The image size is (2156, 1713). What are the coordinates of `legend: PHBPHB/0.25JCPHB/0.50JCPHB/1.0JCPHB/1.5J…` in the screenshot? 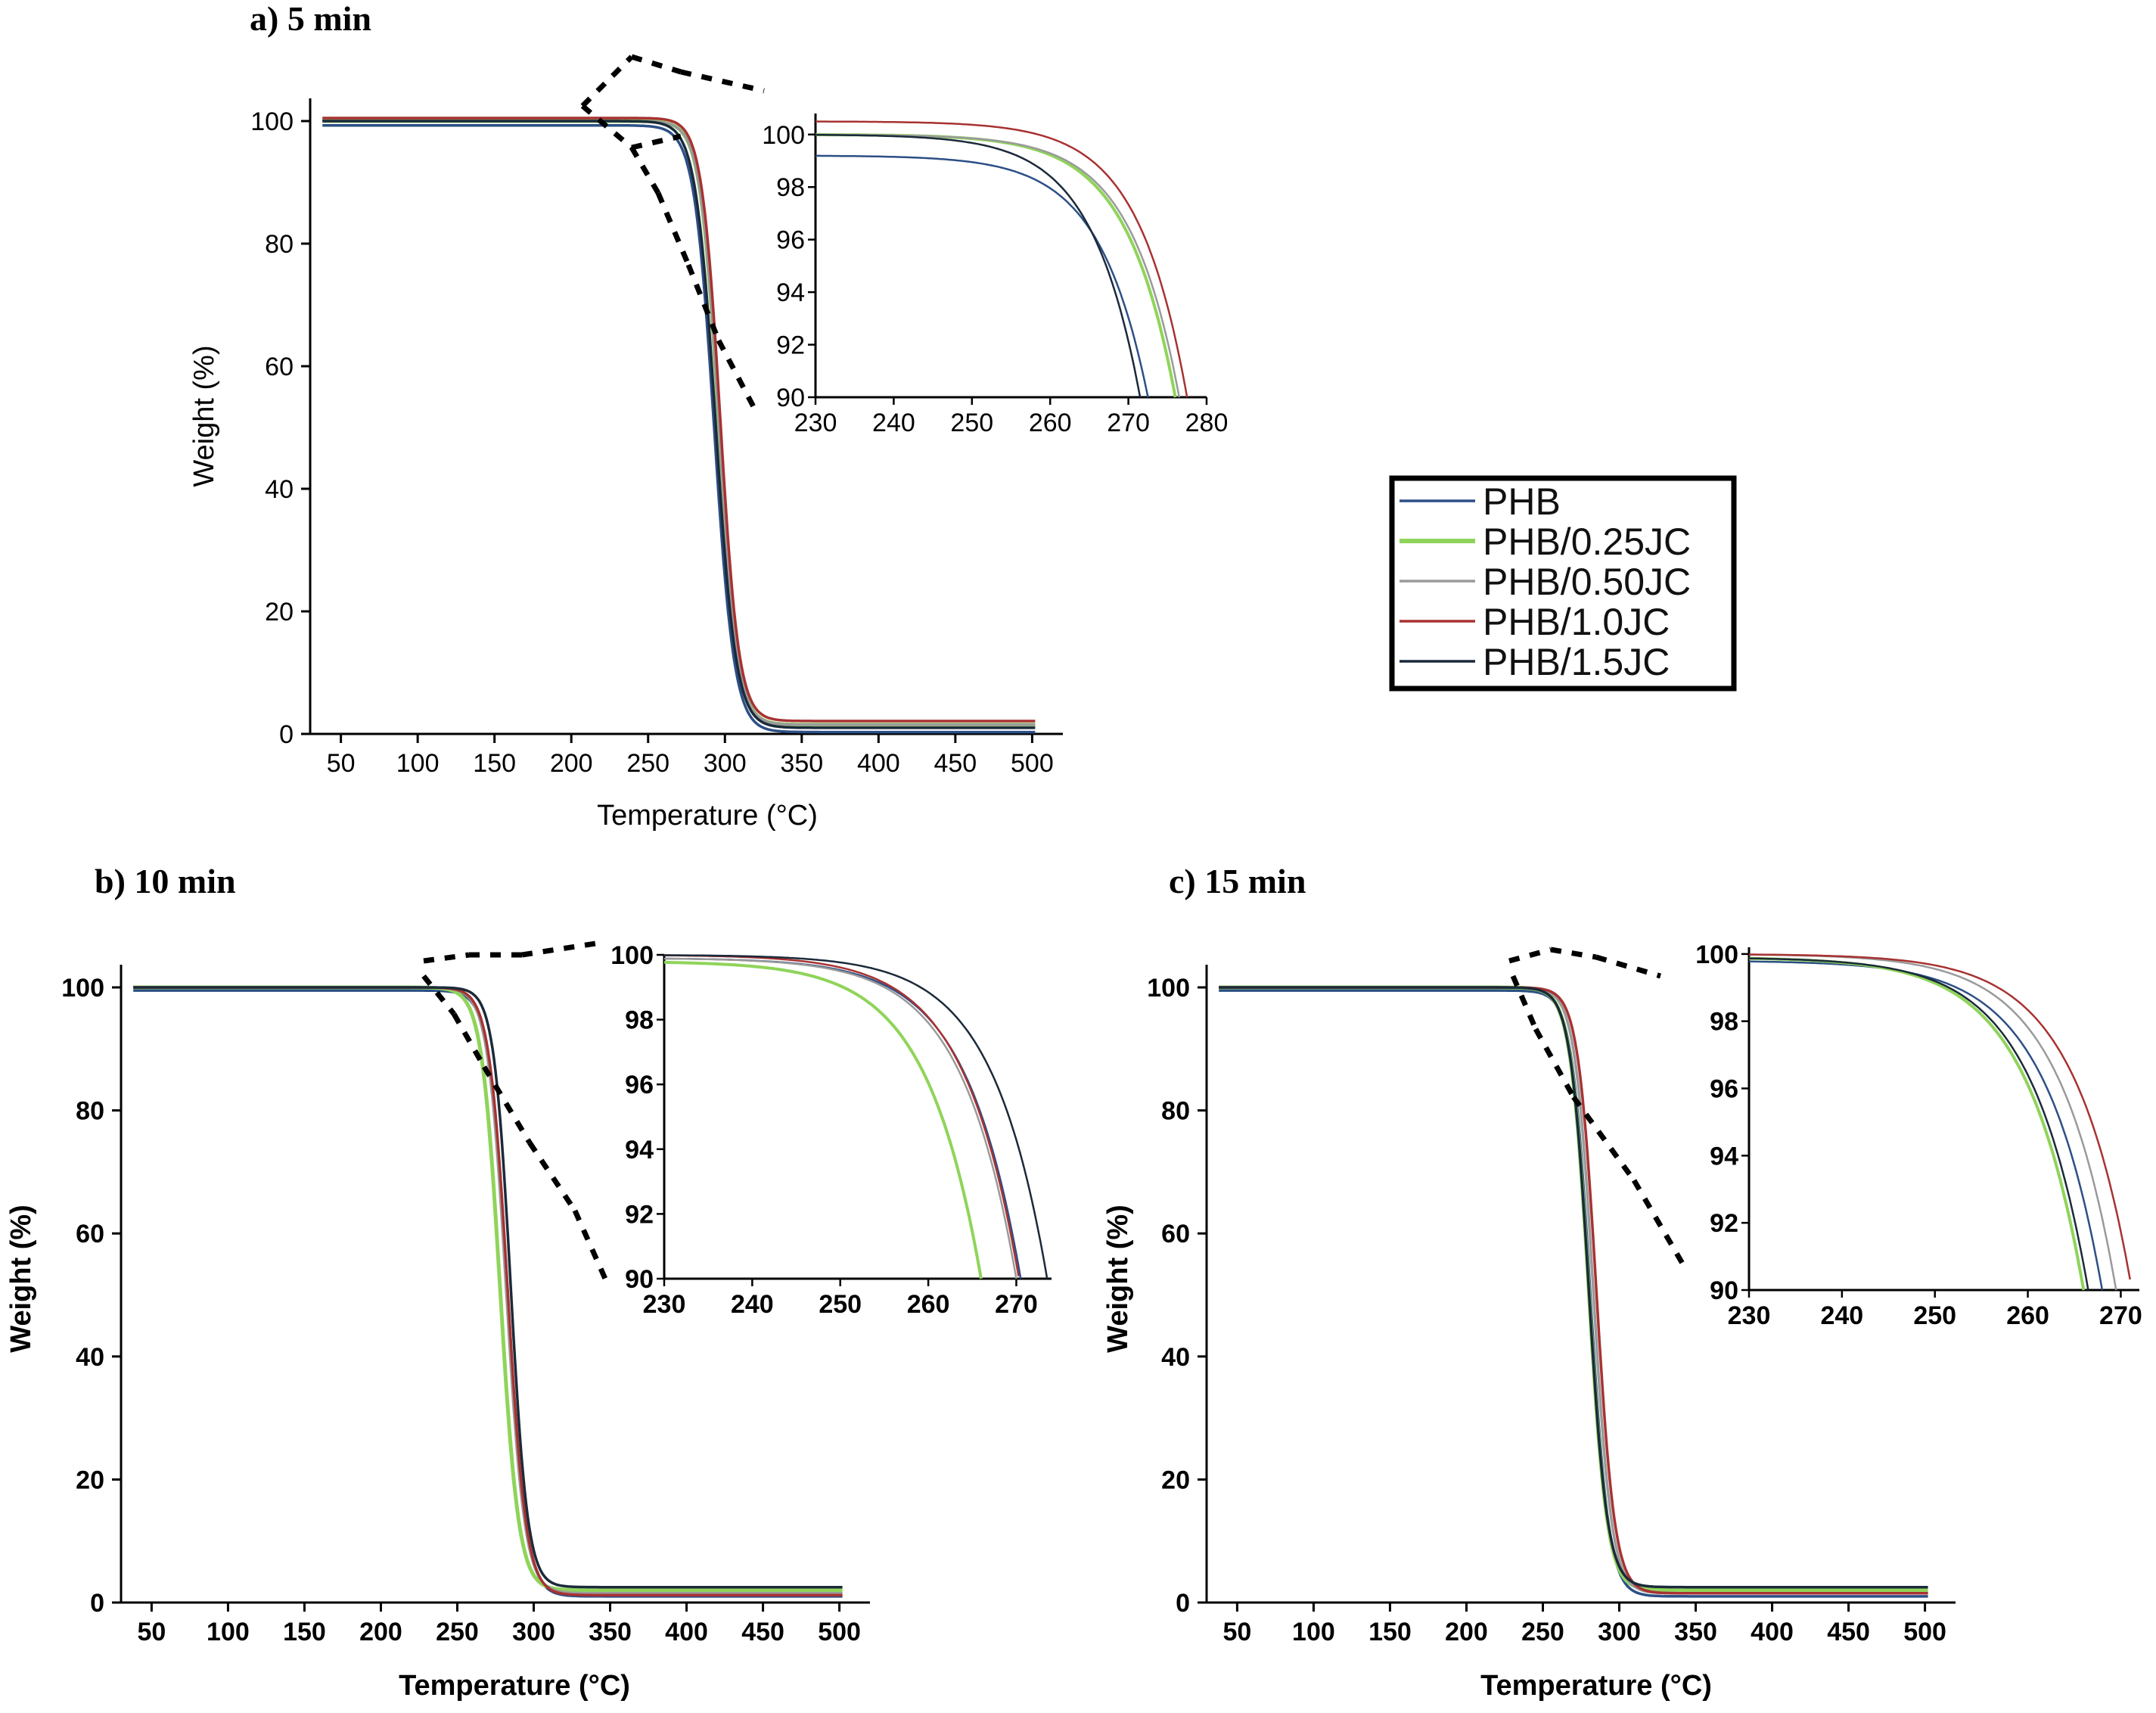 It's located at (1563, 584).